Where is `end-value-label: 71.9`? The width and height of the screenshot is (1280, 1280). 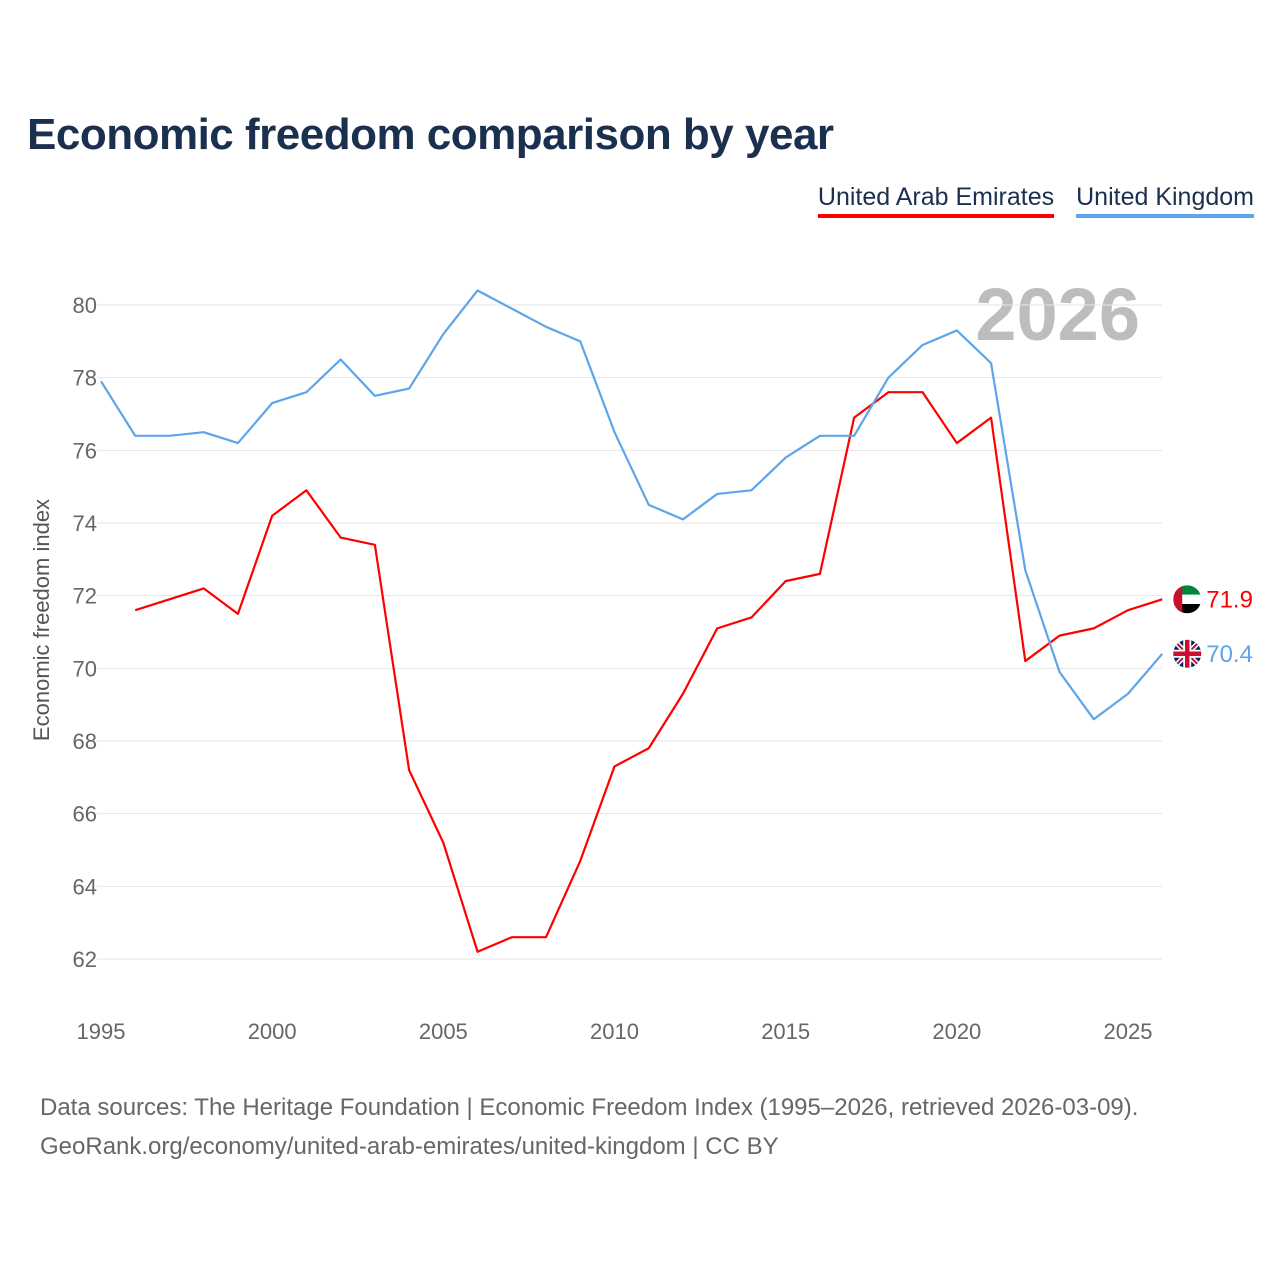 end-value-label: 71.9 is located at coordinates (1229, 599).